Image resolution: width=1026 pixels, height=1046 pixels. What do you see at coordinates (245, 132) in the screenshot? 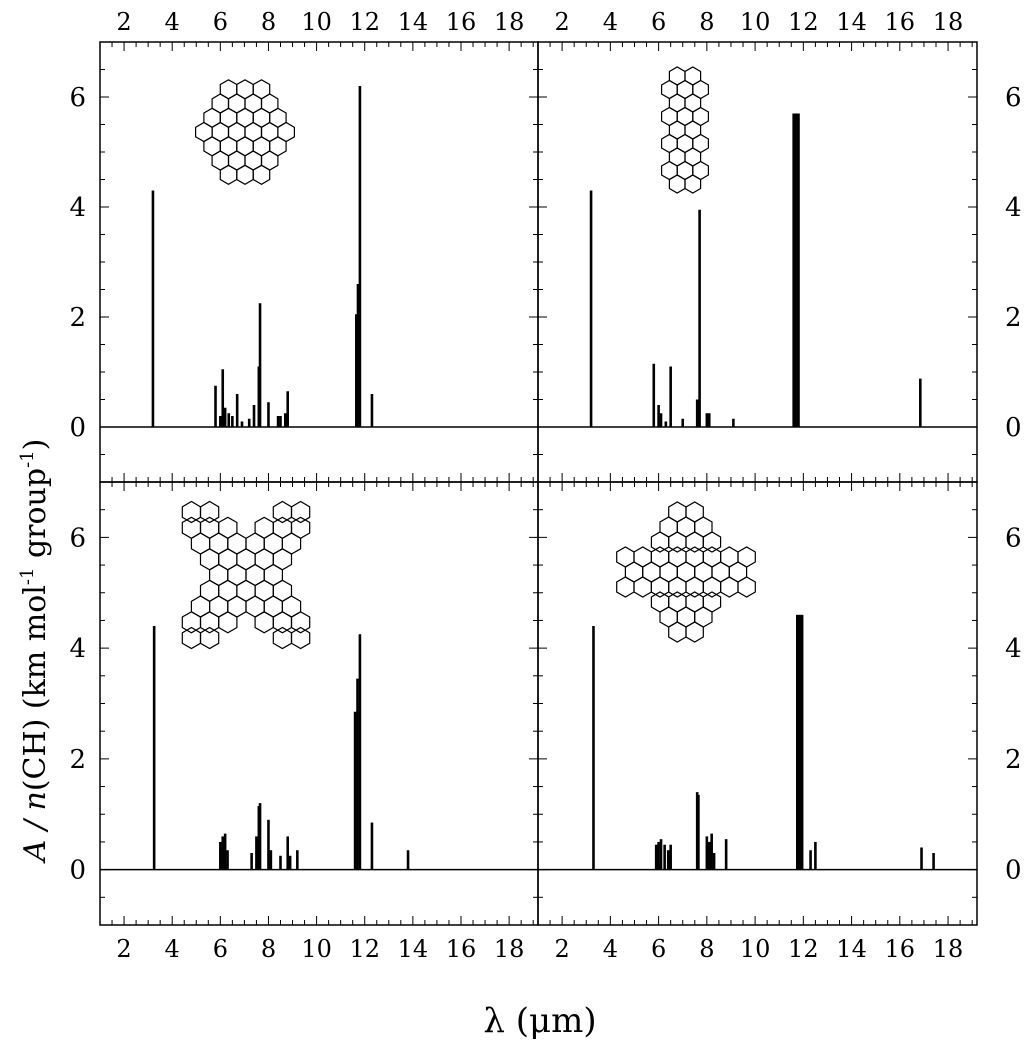
I see `rhombic-pah-structure-icon` at bounding box center [245, 132].